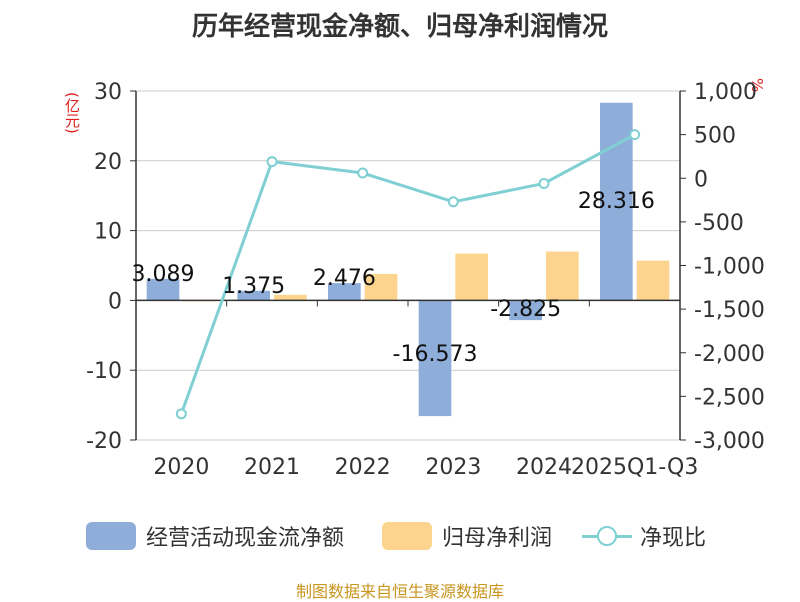  Describe the element at coordinates (108, 92) in the screenshot. I see `left-tick-label: 30` at that location.